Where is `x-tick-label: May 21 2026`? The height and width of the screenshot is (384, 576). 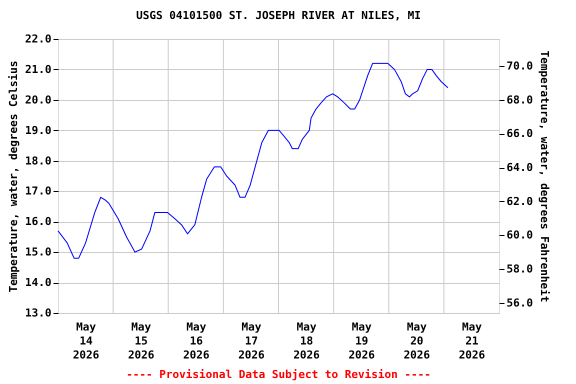 x-tick-label: May 21 2026 is located at coordinates (472, 341).